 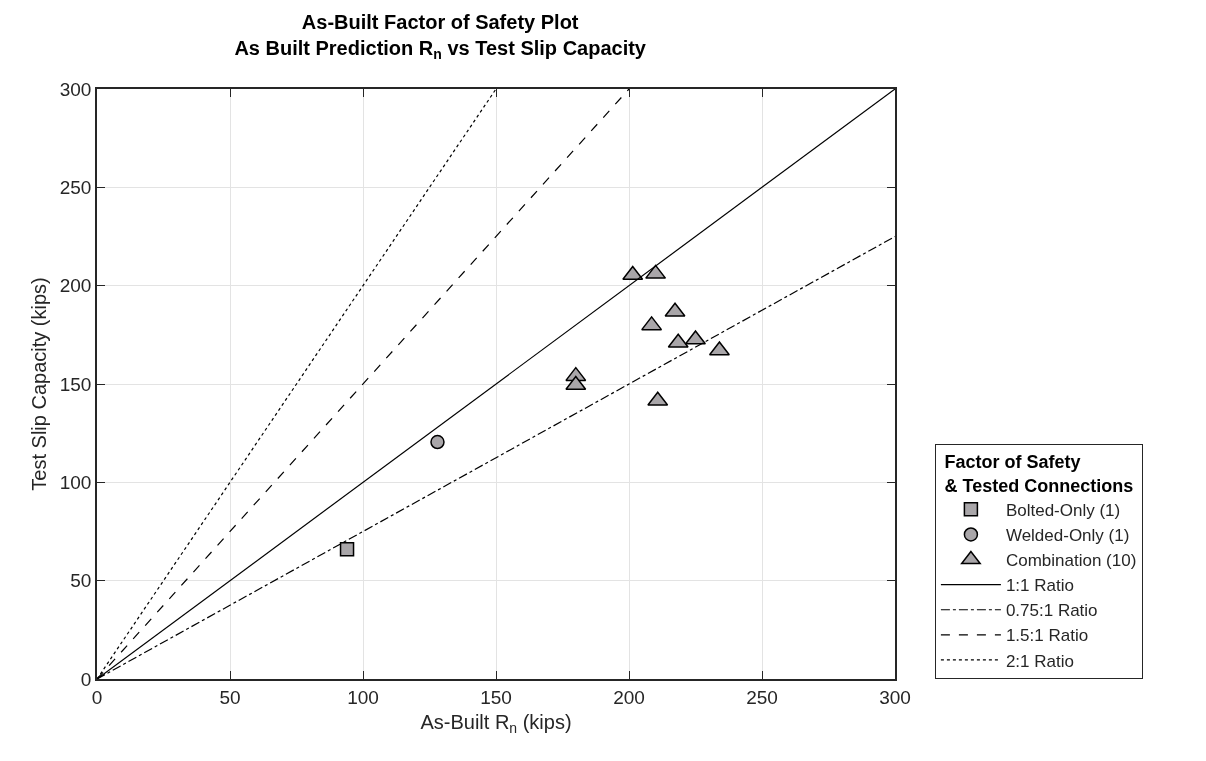 What do you see at coordinates (1039, 661) in the screenshot?
I see `legend-label: 2:1 Ratio` at bounding box center [1039, 661].